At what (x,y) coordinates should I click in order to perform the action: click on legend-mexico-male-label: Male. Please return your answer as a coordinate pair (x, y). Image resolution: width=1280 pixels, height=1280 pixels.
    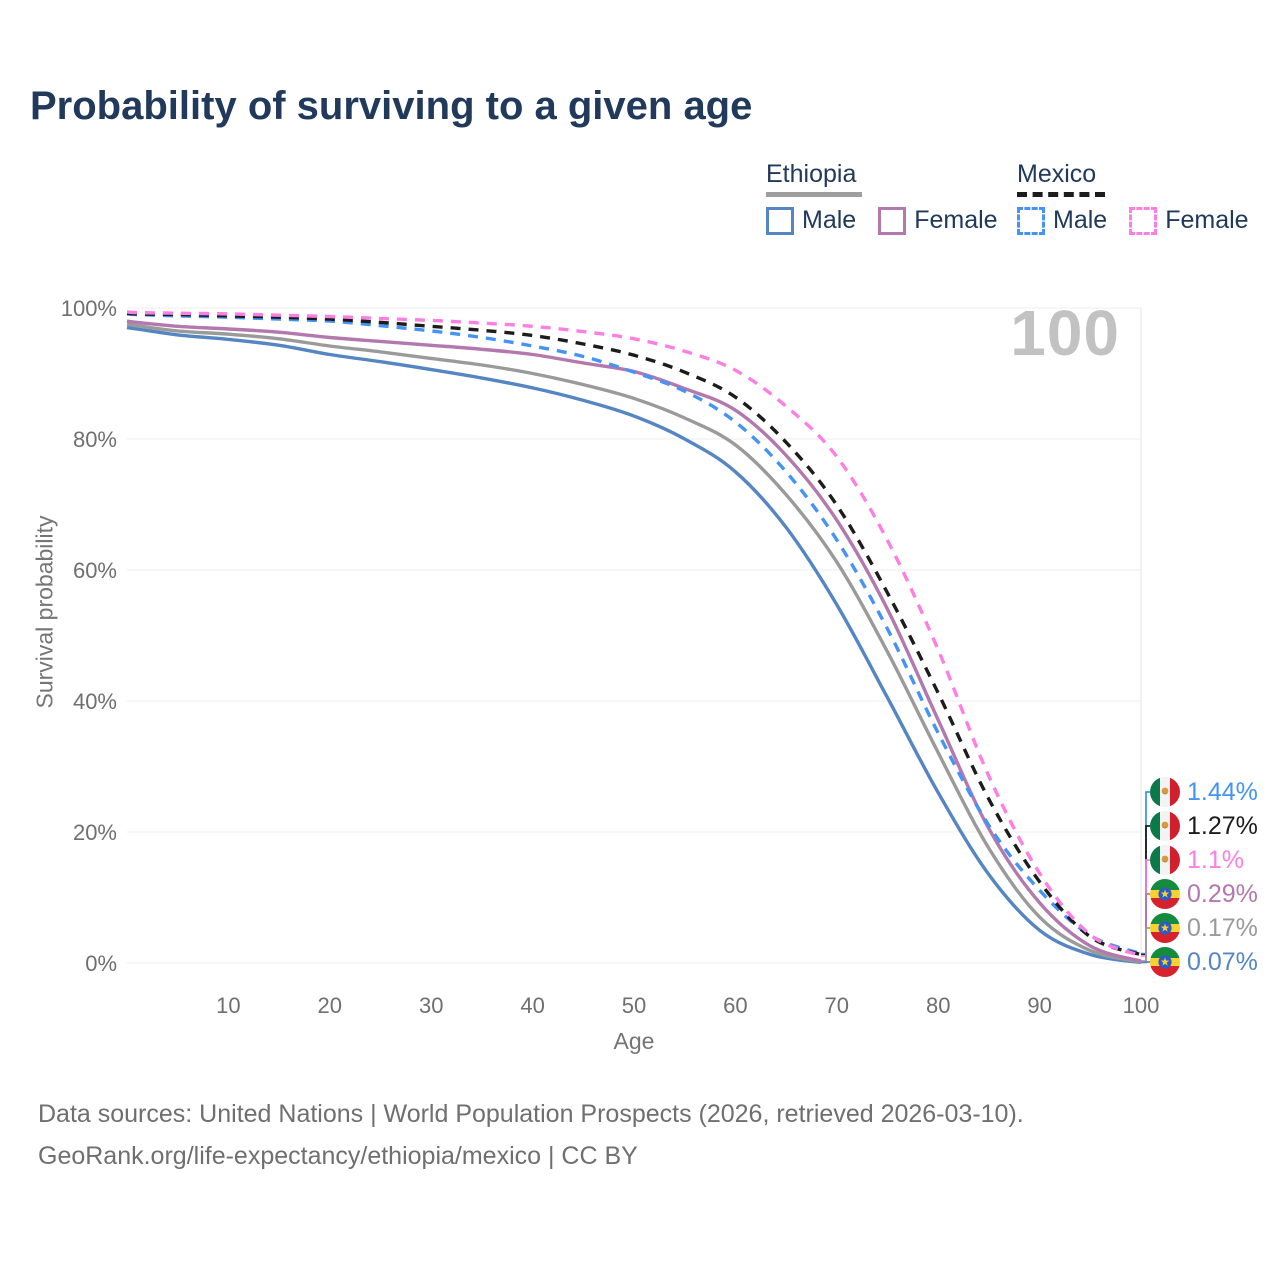
    Looking at the image, I should click on (1080, 220).